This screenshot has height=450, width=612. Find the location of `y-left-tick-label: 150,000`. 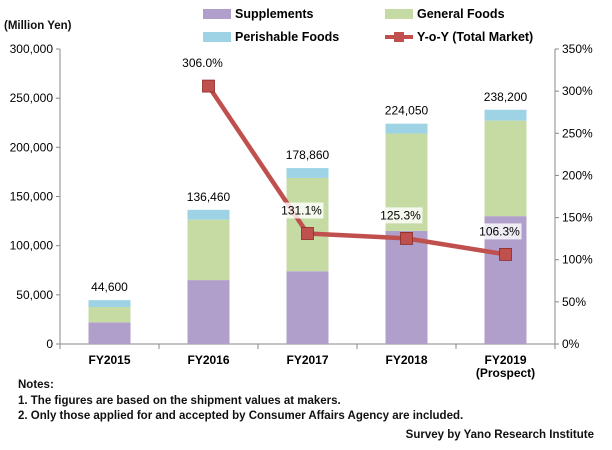

y-left-tick-label: 150,000 is located at coordinates (32, 197).